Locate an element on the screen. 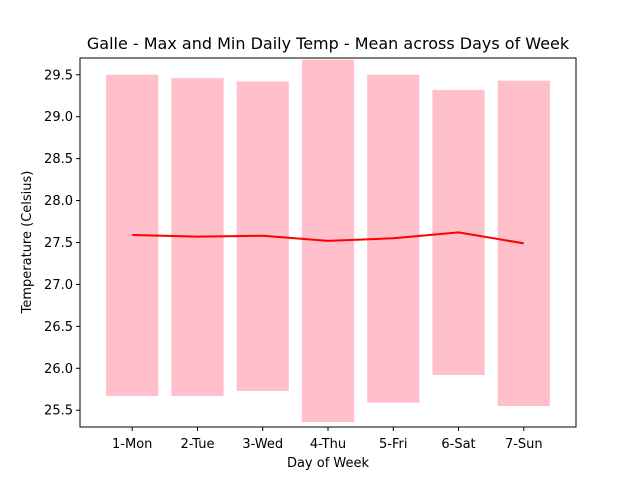 This screenshot has width=640, height=480. x-tick-label: 6-Sat is located at coordinates (458, 444).